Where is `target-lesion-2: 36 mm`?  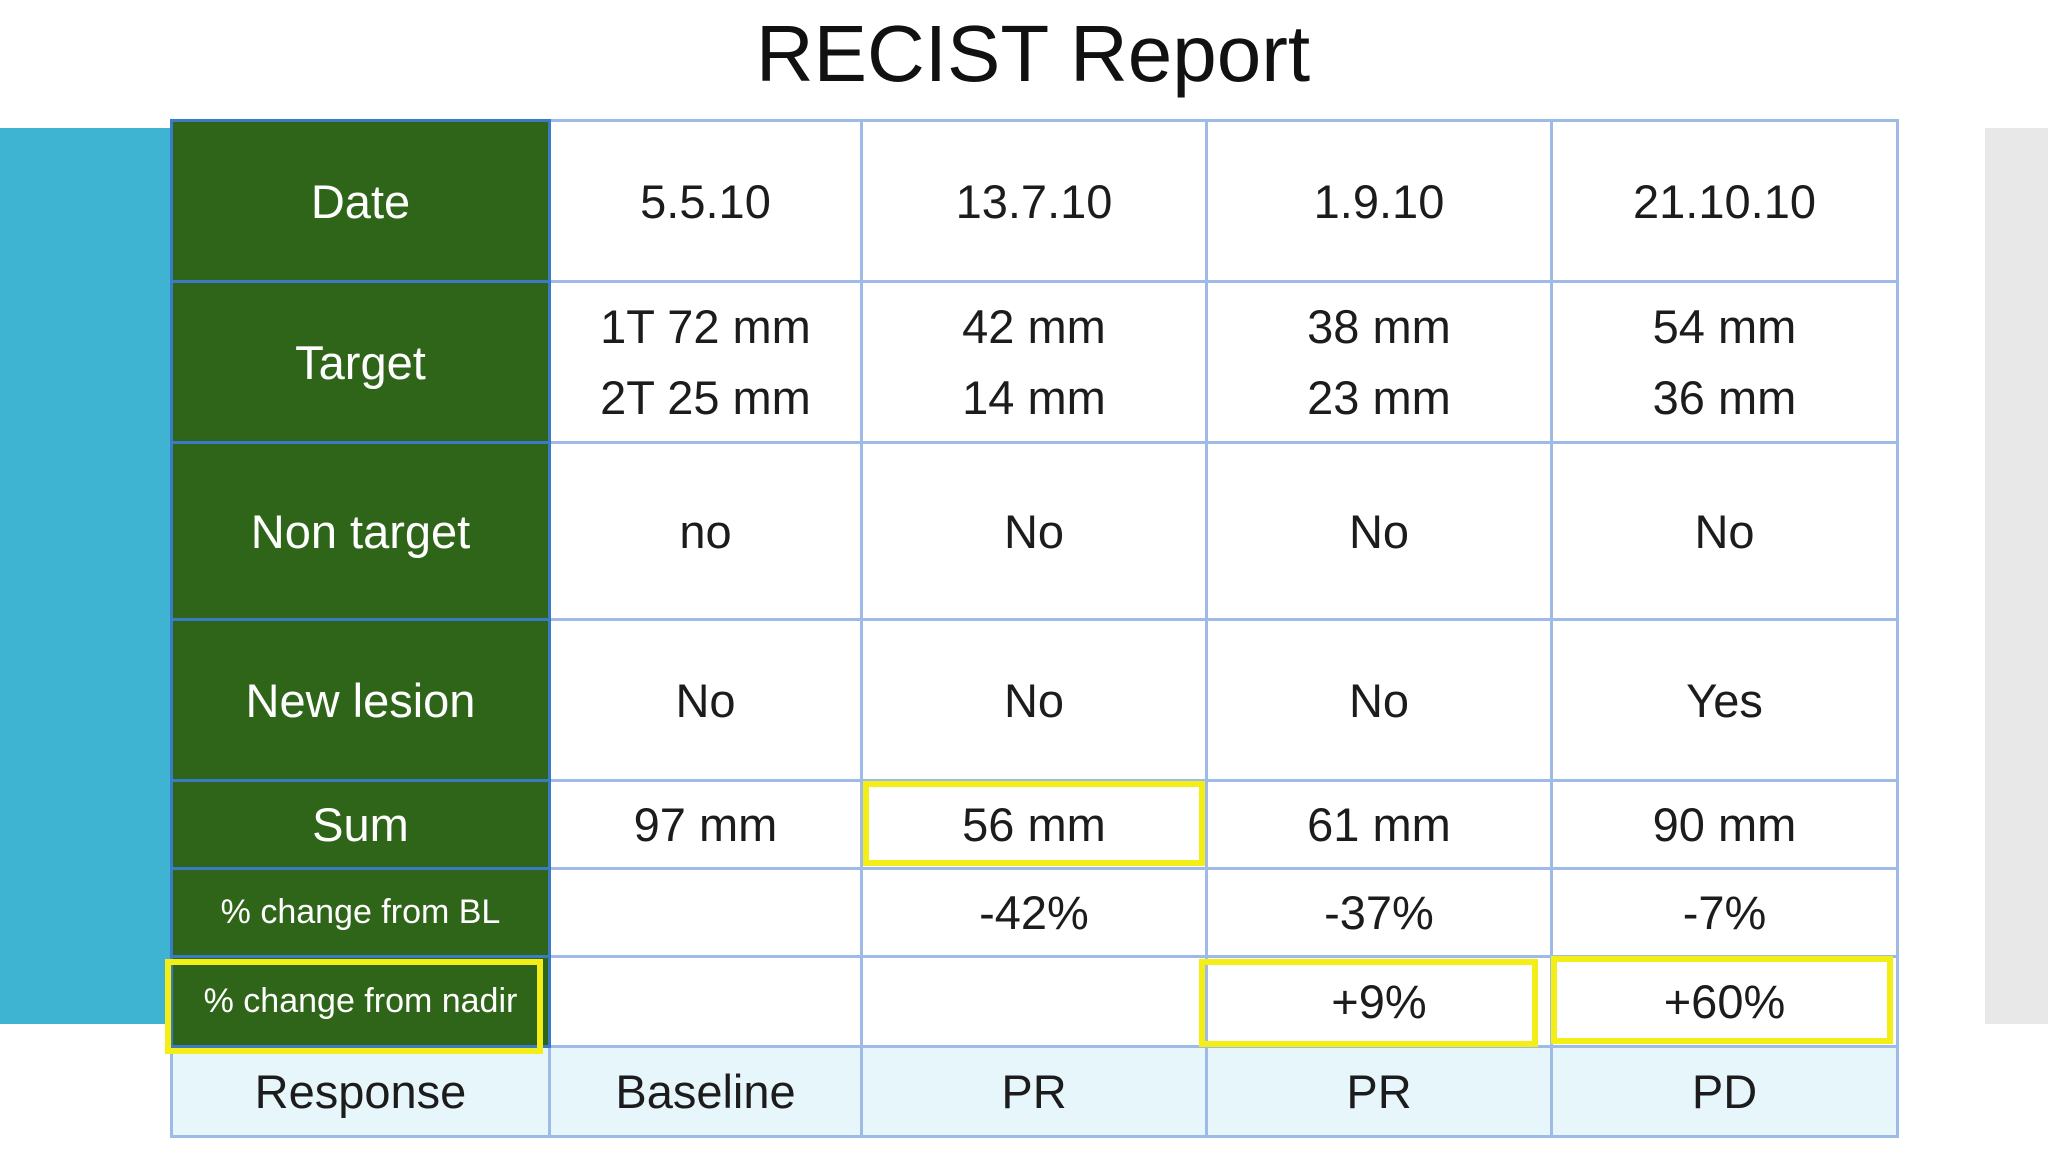
target-lesion-2: 36 mm is located at coordinates (1724, 397).